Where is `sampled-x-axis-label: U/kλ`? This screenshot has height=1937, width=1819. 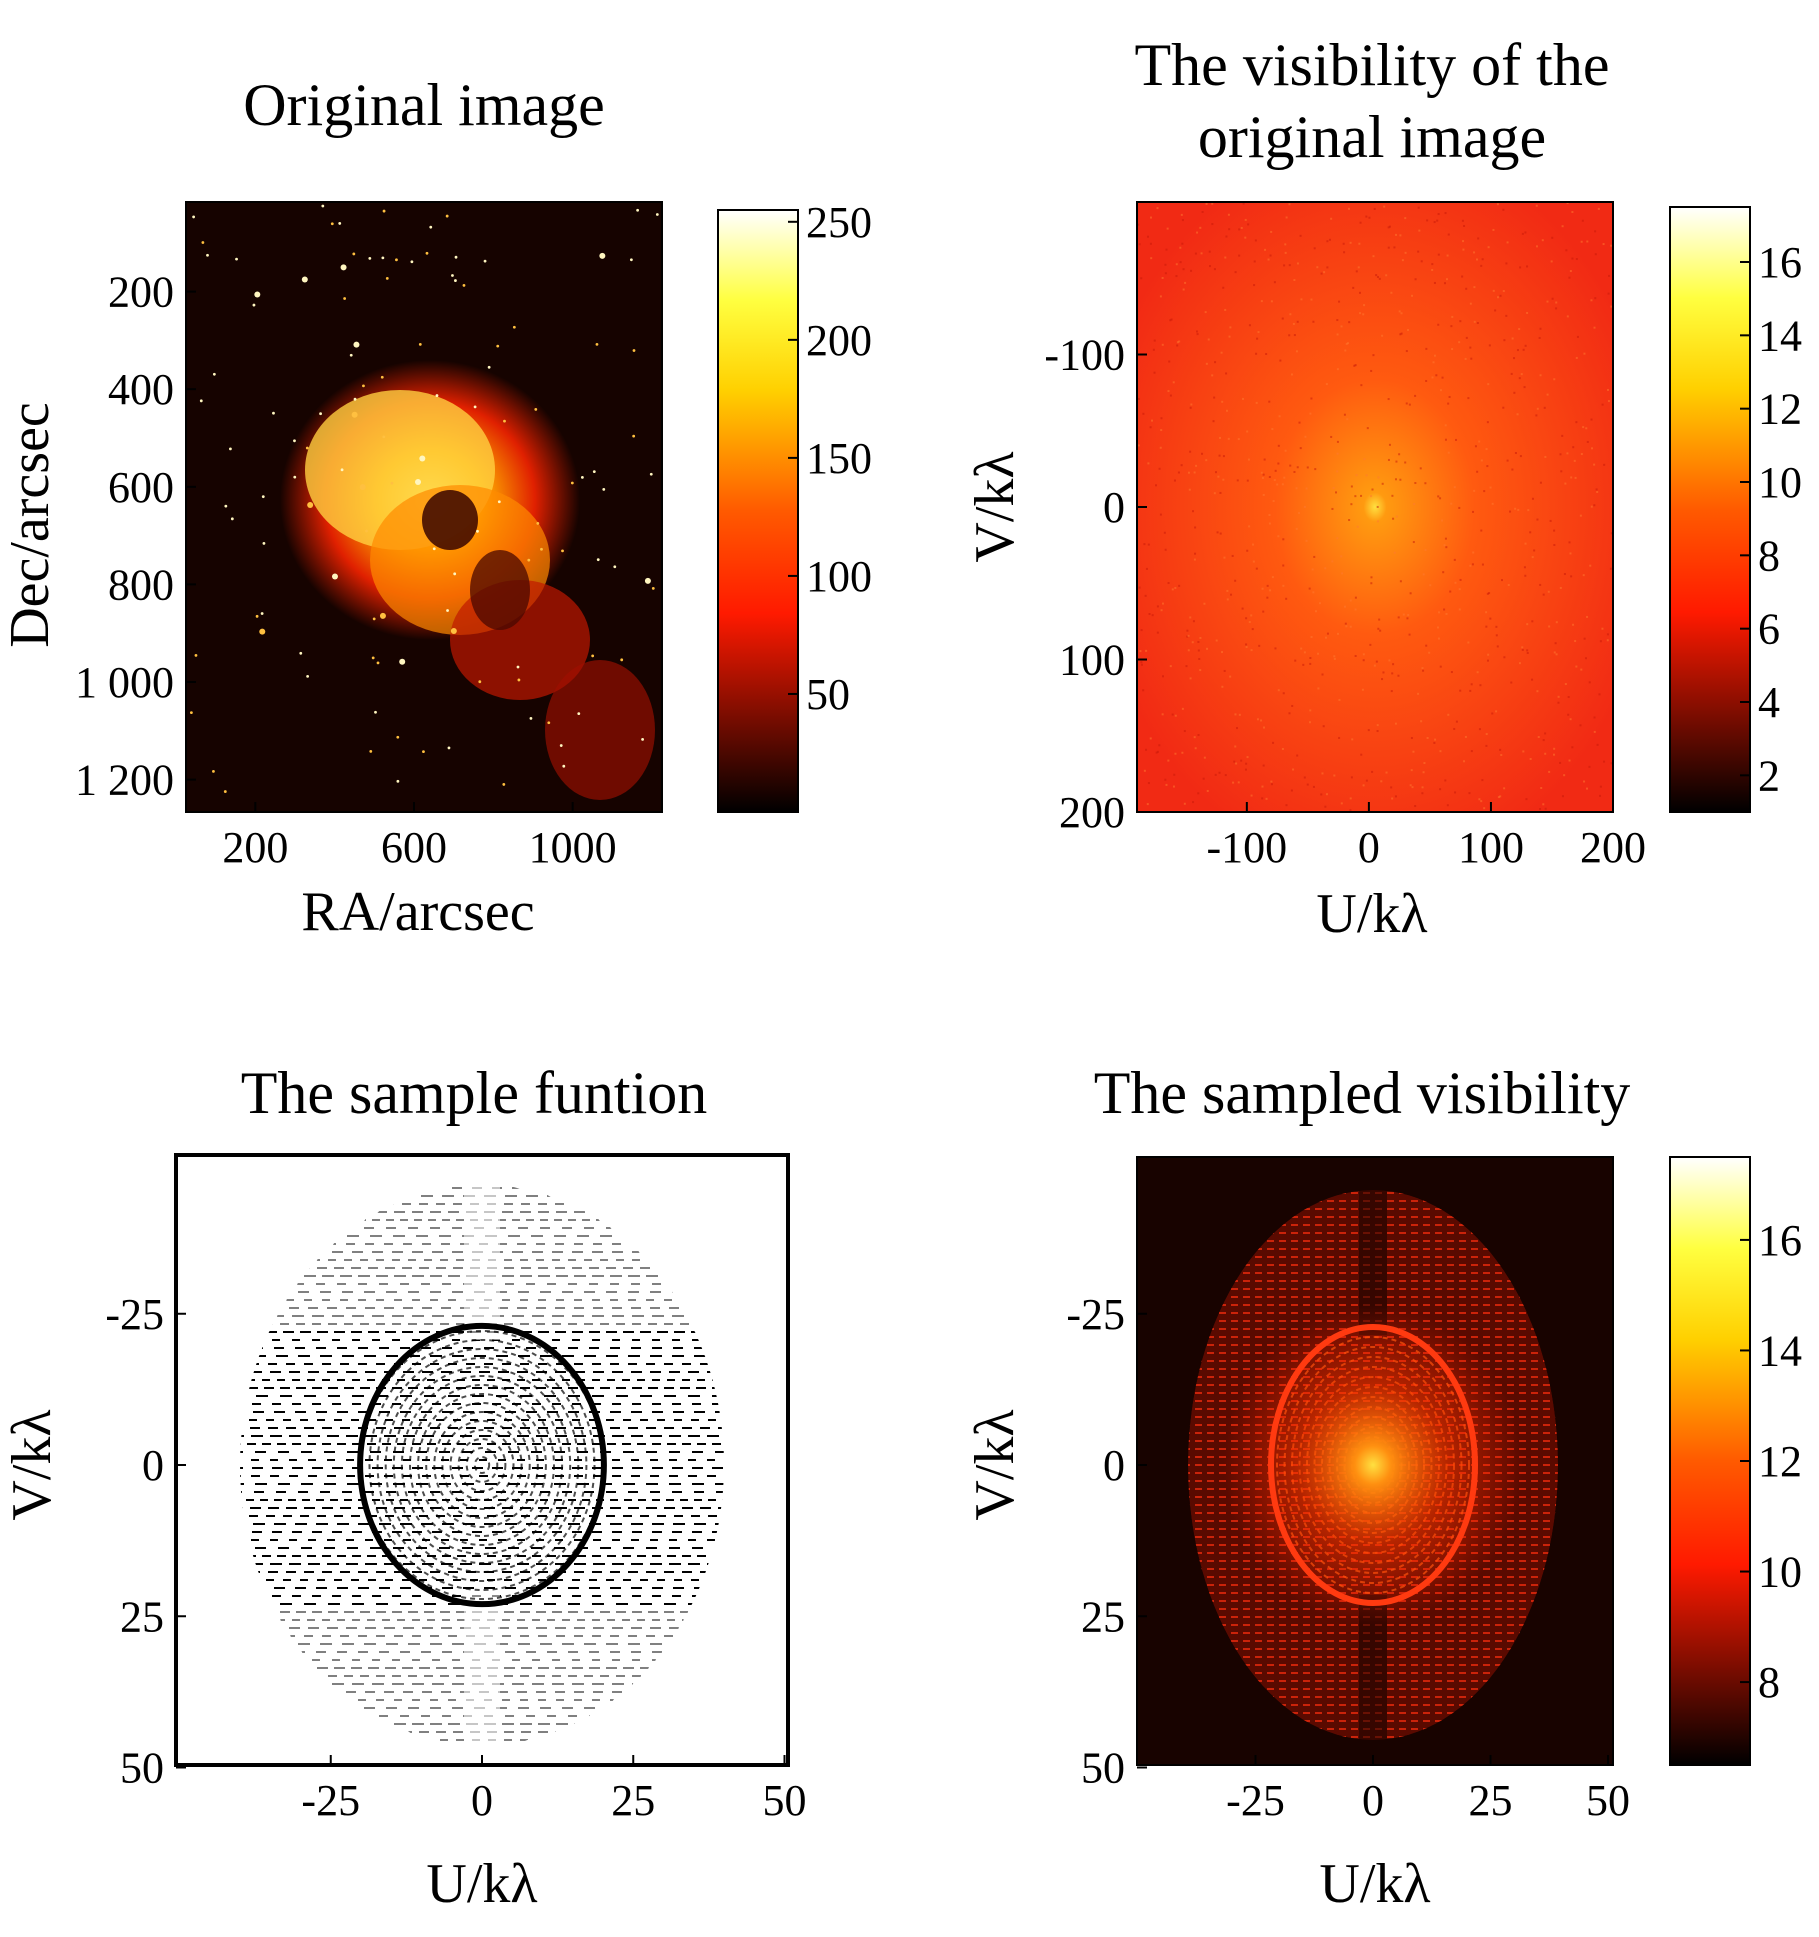
sampled-x-axis-label: U/kλ is located at coordinates (1374, 1884).